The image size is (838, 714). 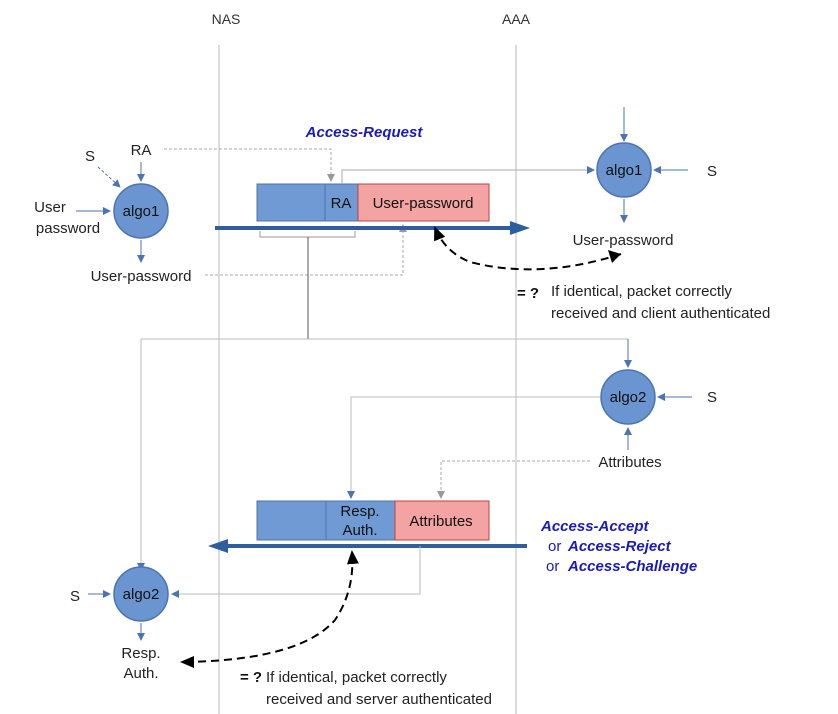 I want to click on compare2-arc, so click(x=271, y=606).